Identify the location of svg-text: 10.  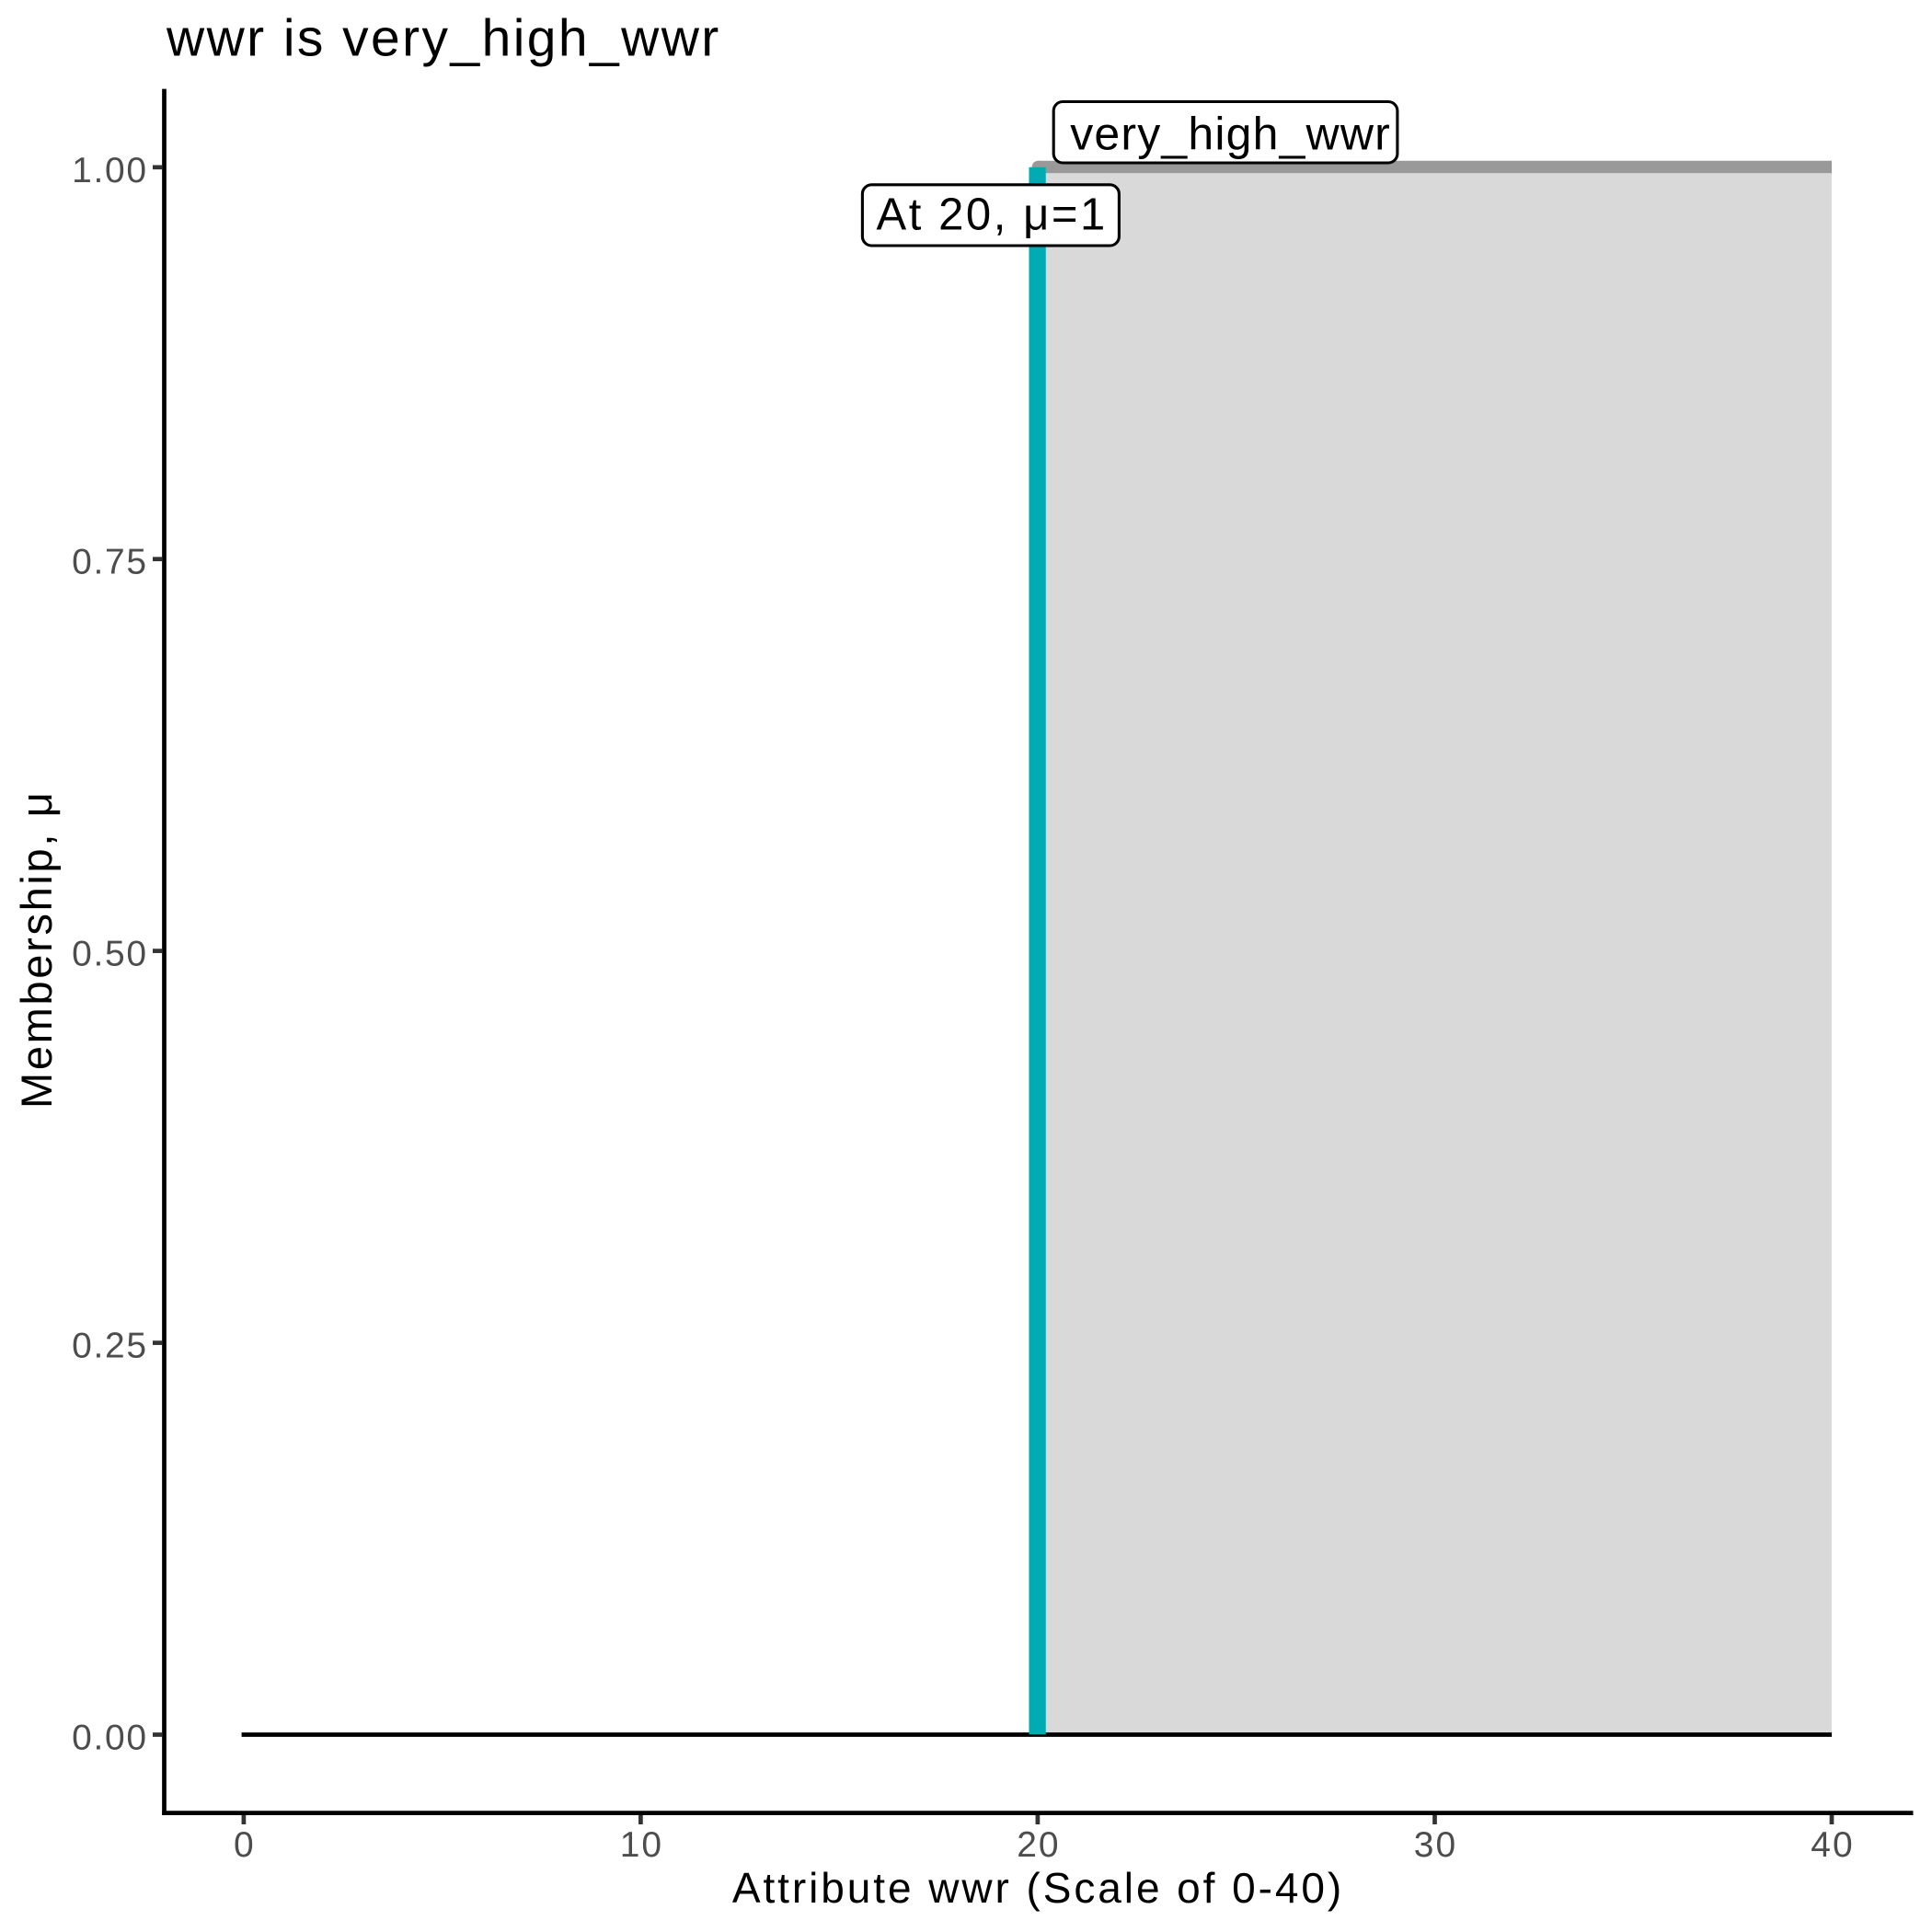
(641, 1845).